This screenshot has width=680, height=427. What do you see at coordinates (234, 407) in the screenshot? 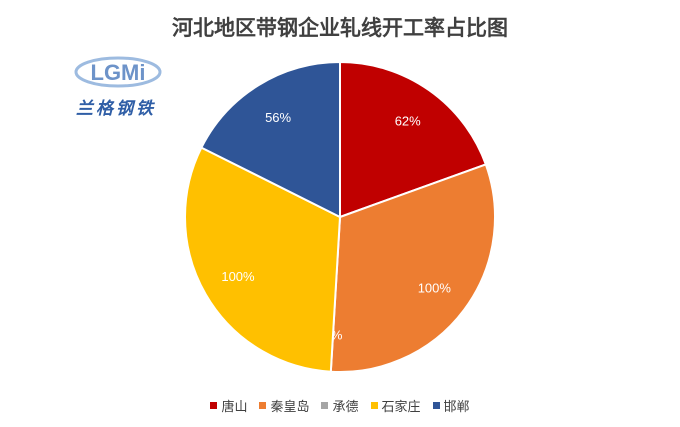
I see `legend-label-0: 唐山` at bounding box center [234, 407].